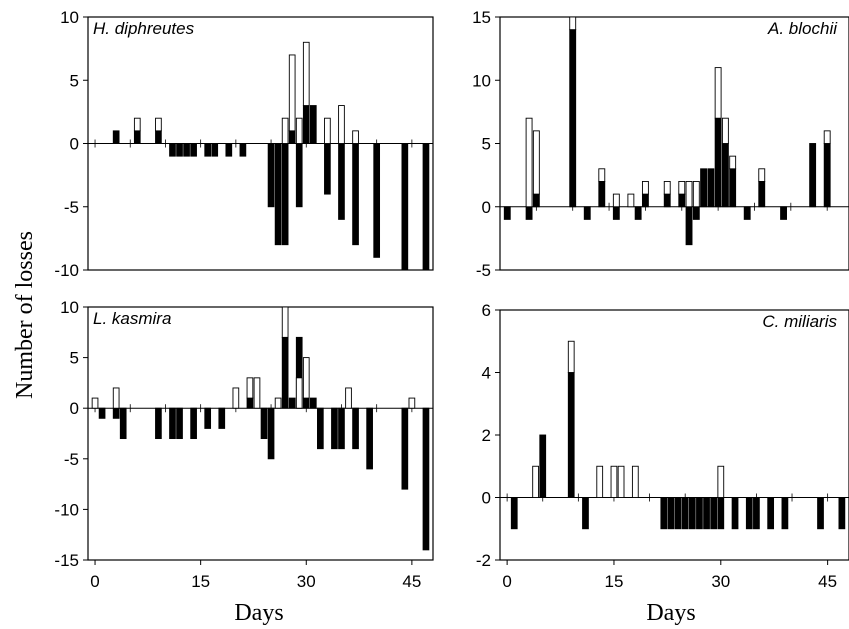 Image resolution: width=849 pixels, height=629 pixels. I want to click on panel-a-blochii-ytick-label: 5, so click(486, 144).